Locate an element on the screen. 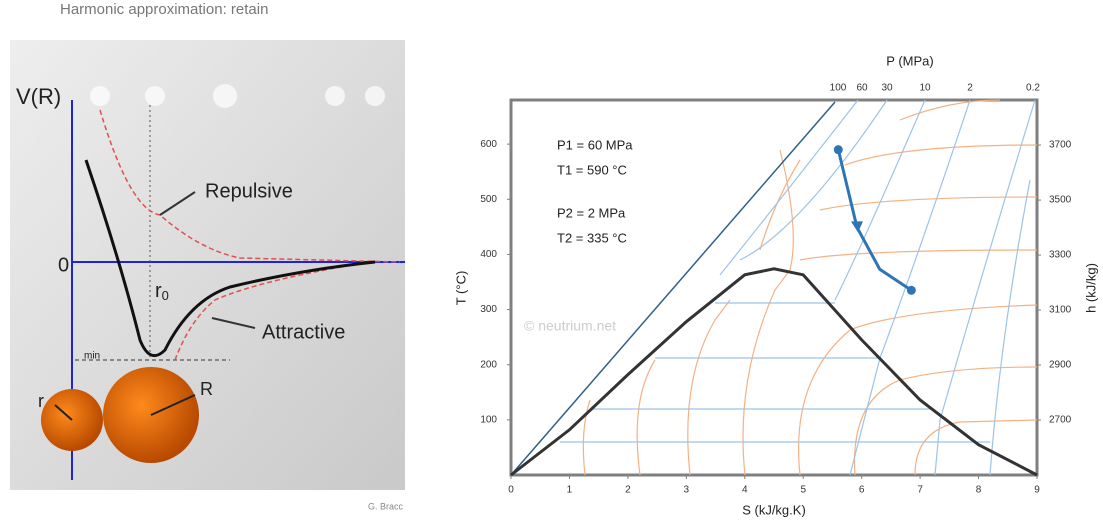 The image size is (1103, 531). direction-arrow is located at coordinates (856, 227).